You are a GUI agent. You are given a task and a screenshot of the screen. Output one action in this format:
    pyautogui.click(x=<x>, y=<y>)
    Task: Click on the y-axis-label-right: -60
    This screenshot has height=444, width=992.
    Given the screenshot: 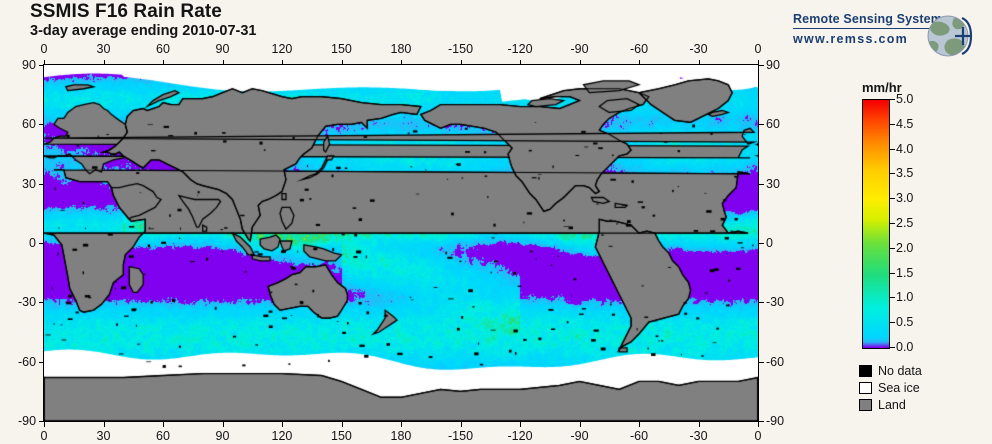 What is the action you would take?
    pyautogui.click(x=775, y=361)
    